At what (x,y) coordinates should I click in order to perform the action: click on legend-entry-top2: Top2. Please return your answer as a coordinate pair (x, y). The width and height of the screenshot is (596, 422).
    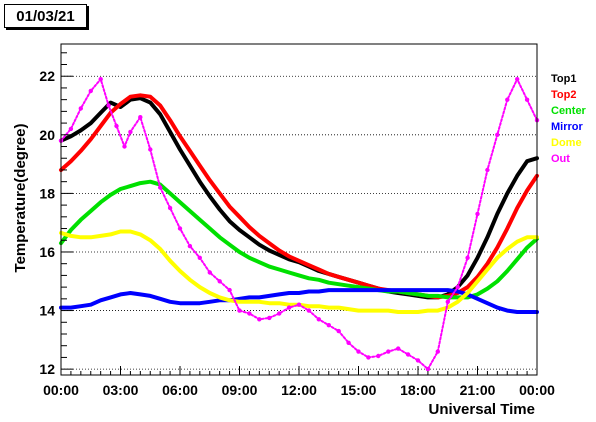
    Looking at the image, I should click on (563, 95).